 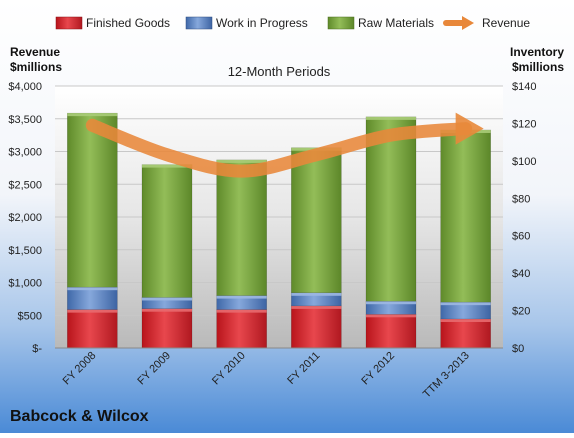 What do you see at coordinates (537, 52) in the screenshot?
I see `y-axis-right-title-line1: Inventory` at bounding box center [537, 52].